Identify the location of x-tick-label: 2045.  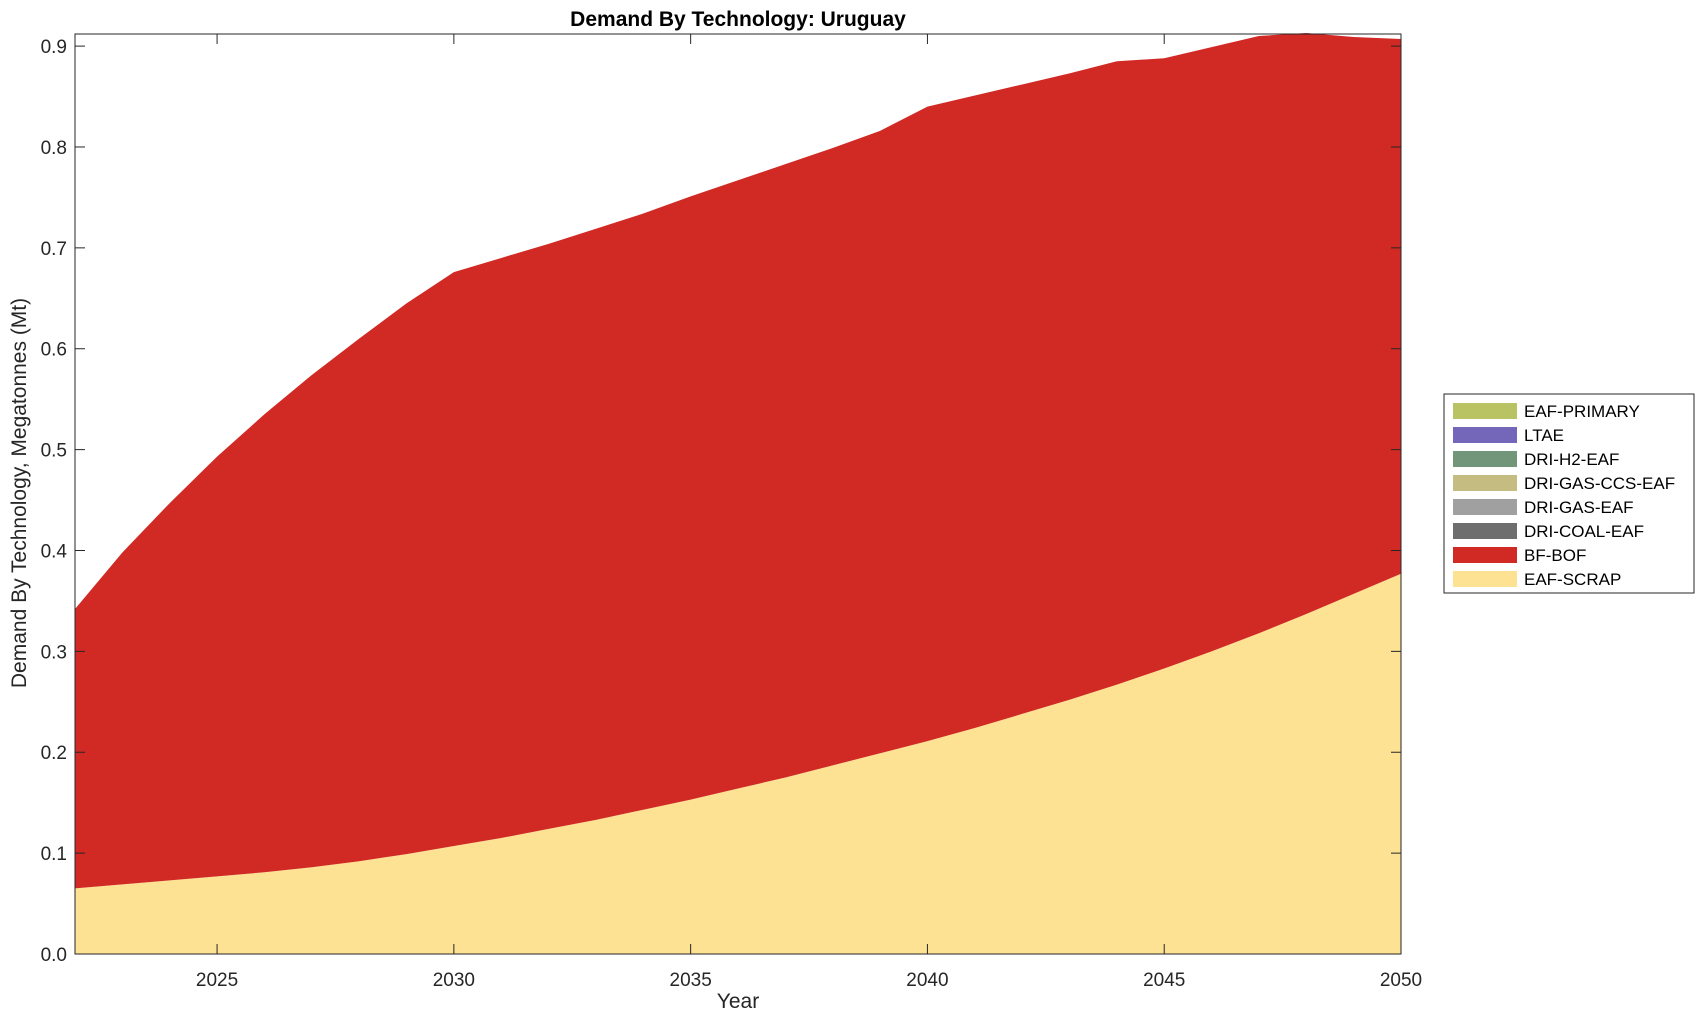
(1164, 980).